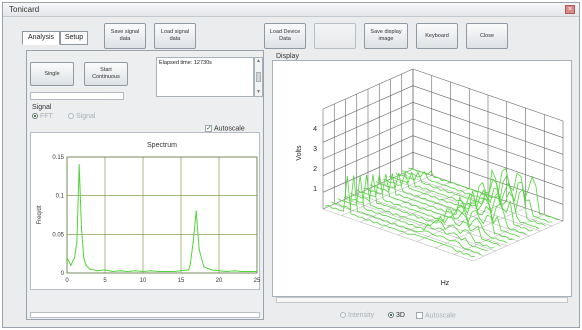 The image size is (582, 330). I want to click on elapsed-time-text: Elapsed time: 12730s, so click(185, 63).